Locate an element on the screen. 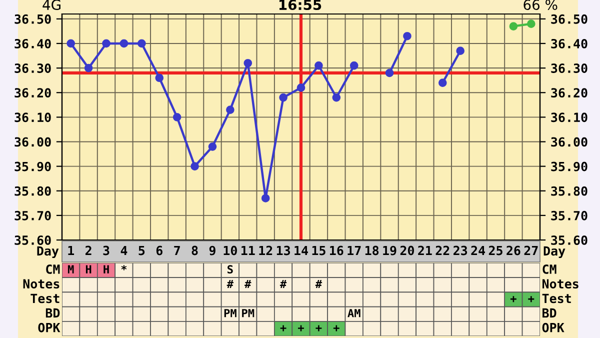  y2-tick-label: 36.00 is located at coordinates (569, 142).